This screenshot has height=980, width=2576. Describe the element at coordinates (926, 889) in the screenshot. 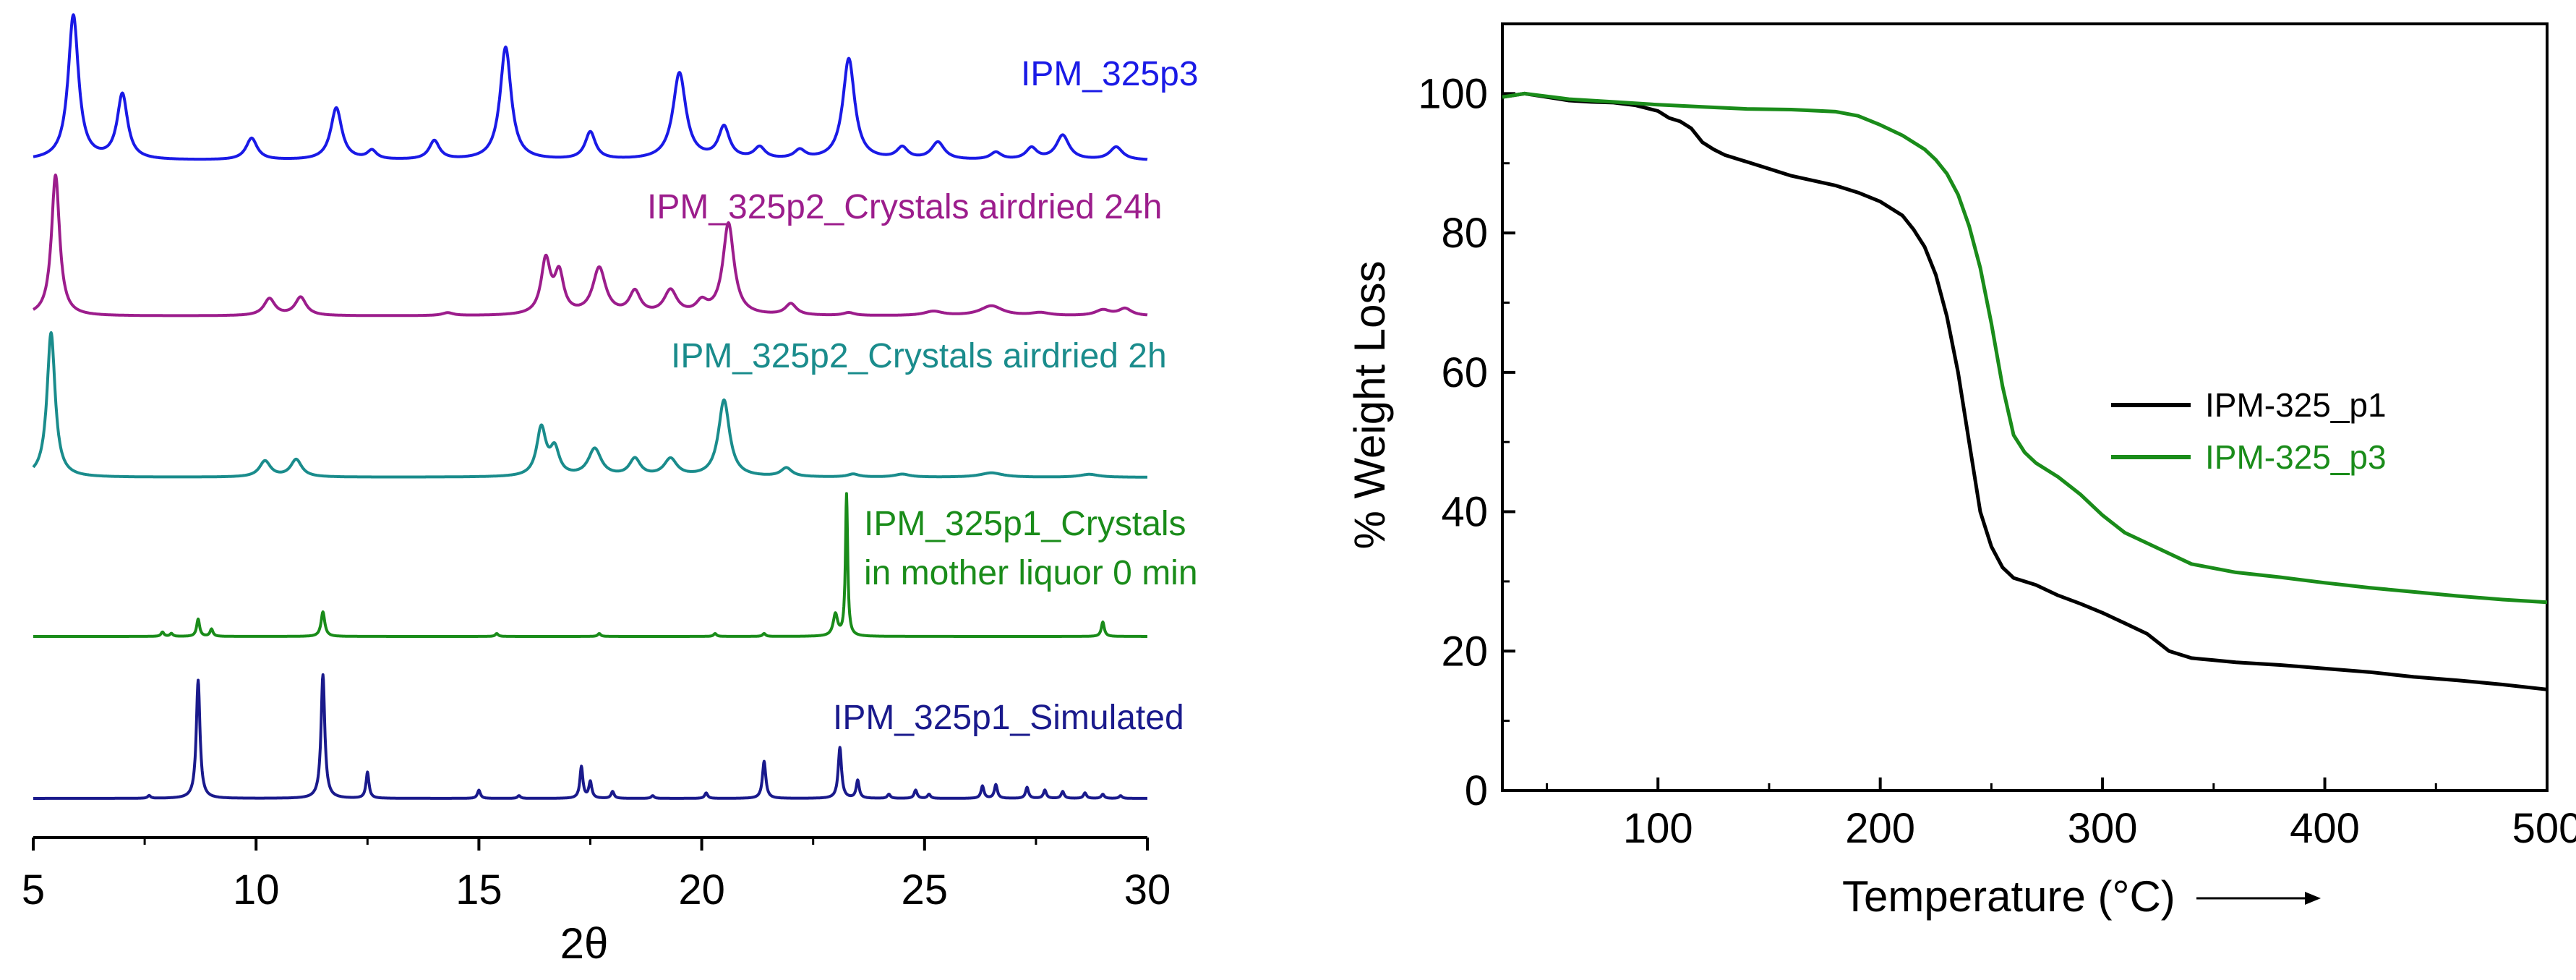

I see `xrd-x-tick-label: 25` at that location.